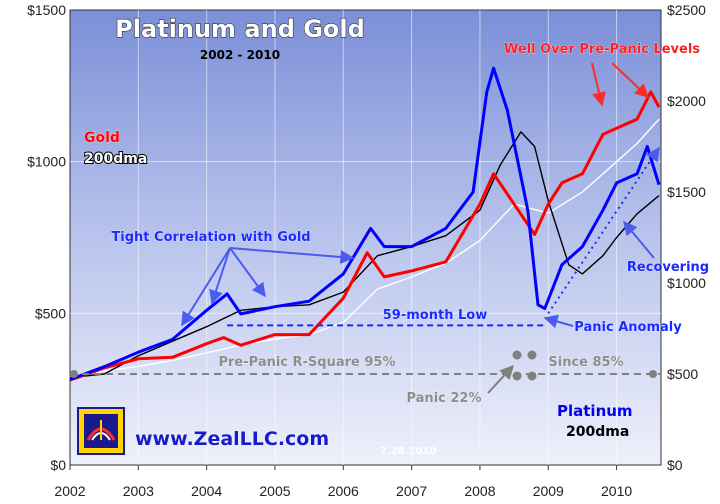 The image size is (720, 504). Describe the element at coordinates (639, 239) in the screenshot. I see `recovering-arrow` at that location.